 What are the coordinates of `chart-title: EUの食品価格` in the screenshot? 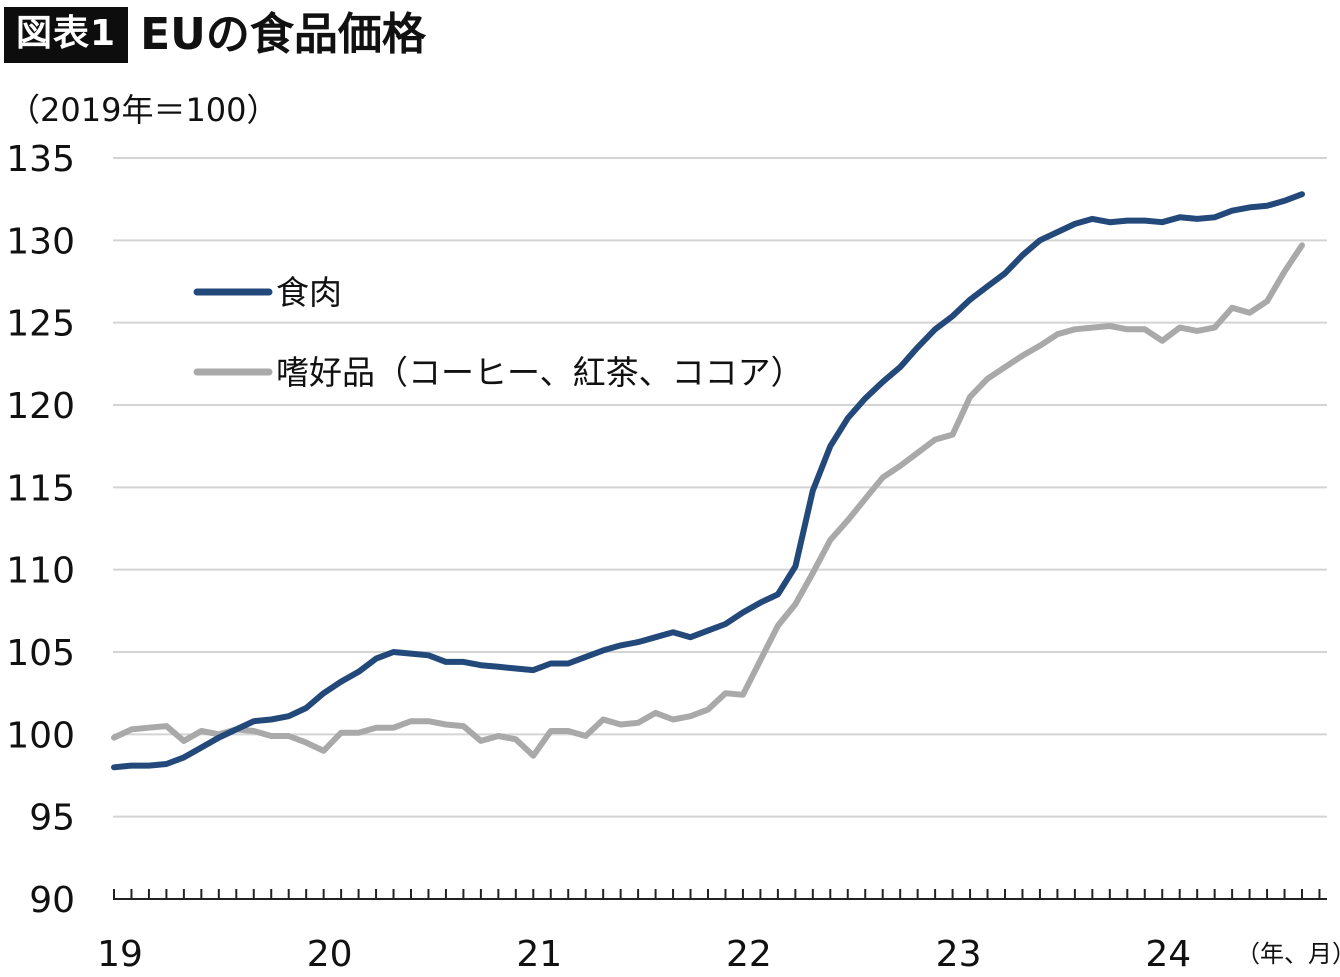 It's located at (283, 34).